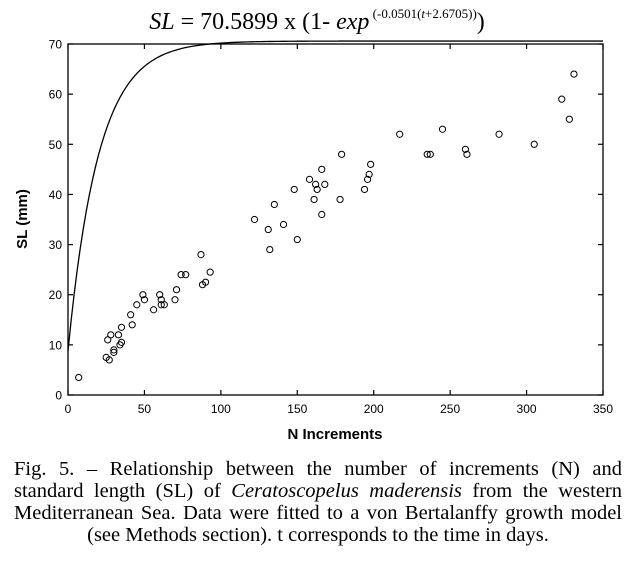 This screenshot has width=634, height=575. I want to click on y-tick-labels: 0 10 20 30 40 50 60 70, so click(56, 220).